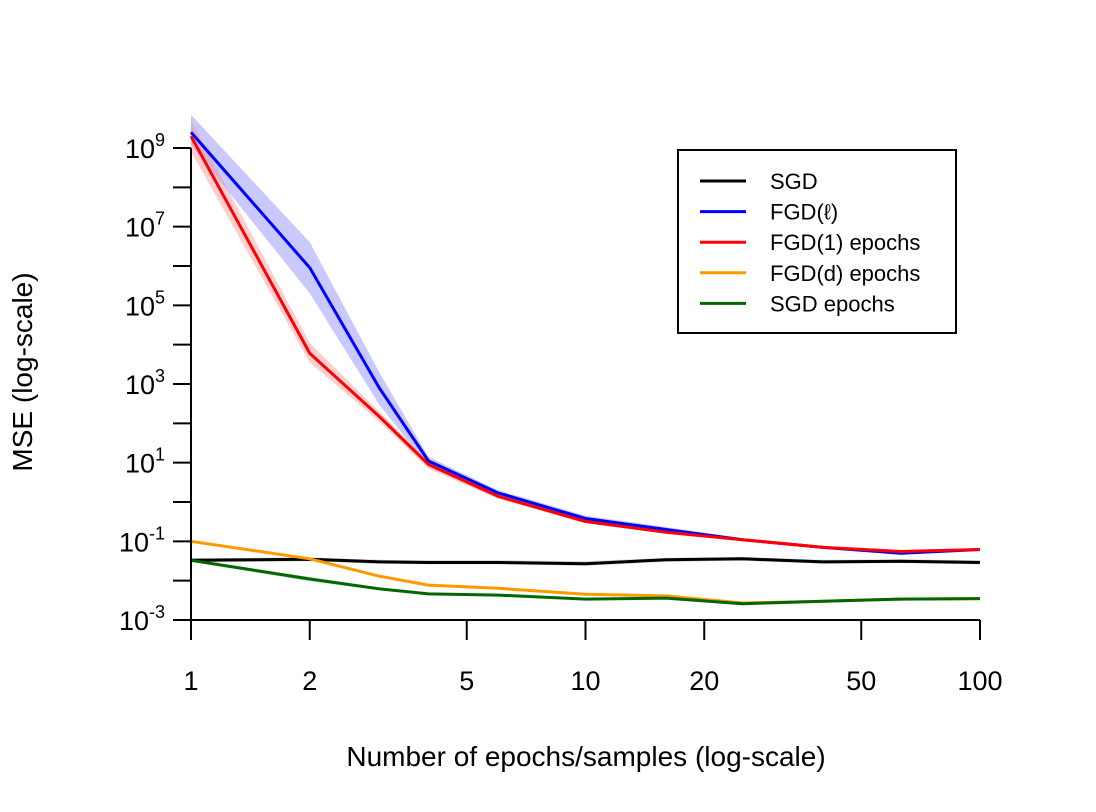 The width and height of the screenshot is (1096, 812). Describe the element at coordinates (145, 304) in the screenshot. I see `y-tick-label: 10⁵` at that location.